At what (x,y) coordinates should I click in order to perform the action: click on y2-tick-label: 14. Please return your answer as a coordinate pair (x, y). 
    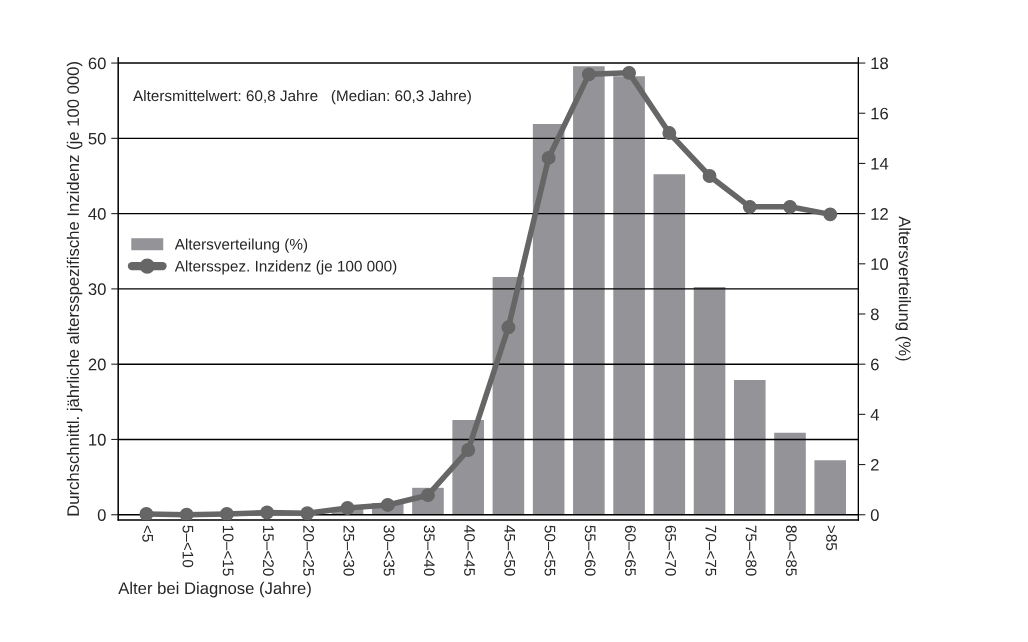
    Looking at the image, I should click on (880, 164).